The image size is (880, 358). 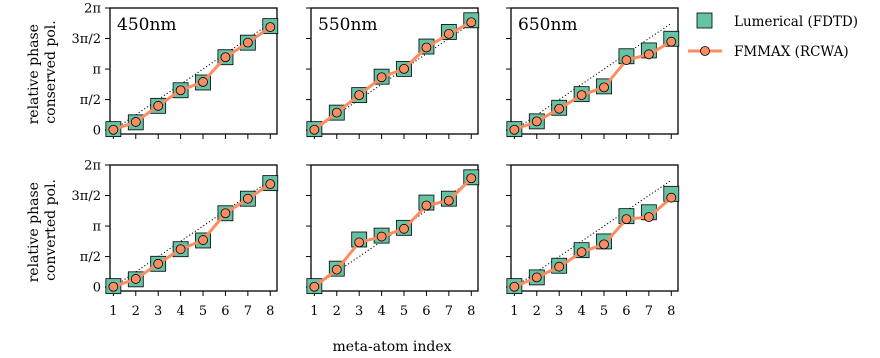 I want to click on panel-3-reference-line, so click(x=192, y=233).